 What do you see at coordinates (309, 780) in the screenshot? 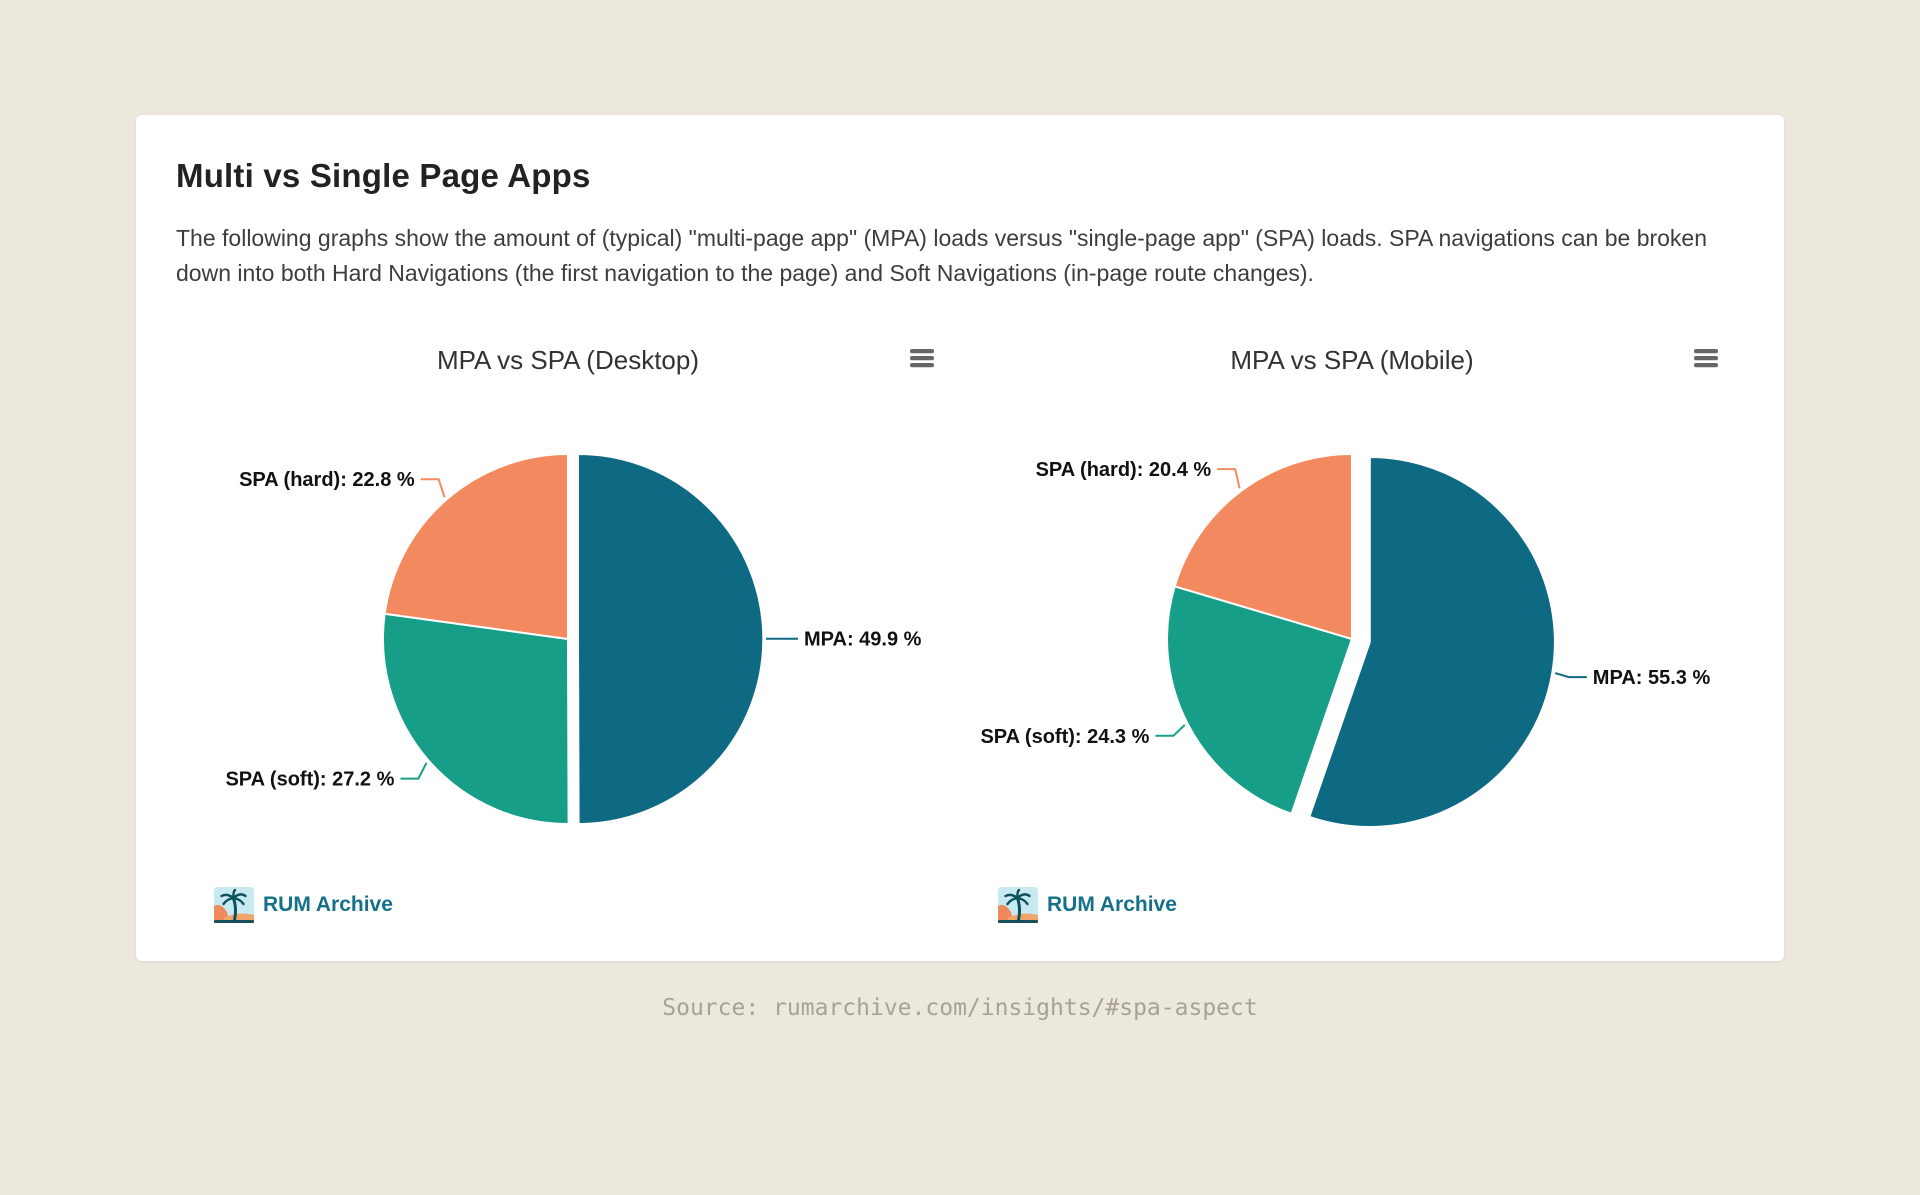
I see `slice-label-spa-soft: SPA (soft): 27.2 %` at bounding box center [309, 780].